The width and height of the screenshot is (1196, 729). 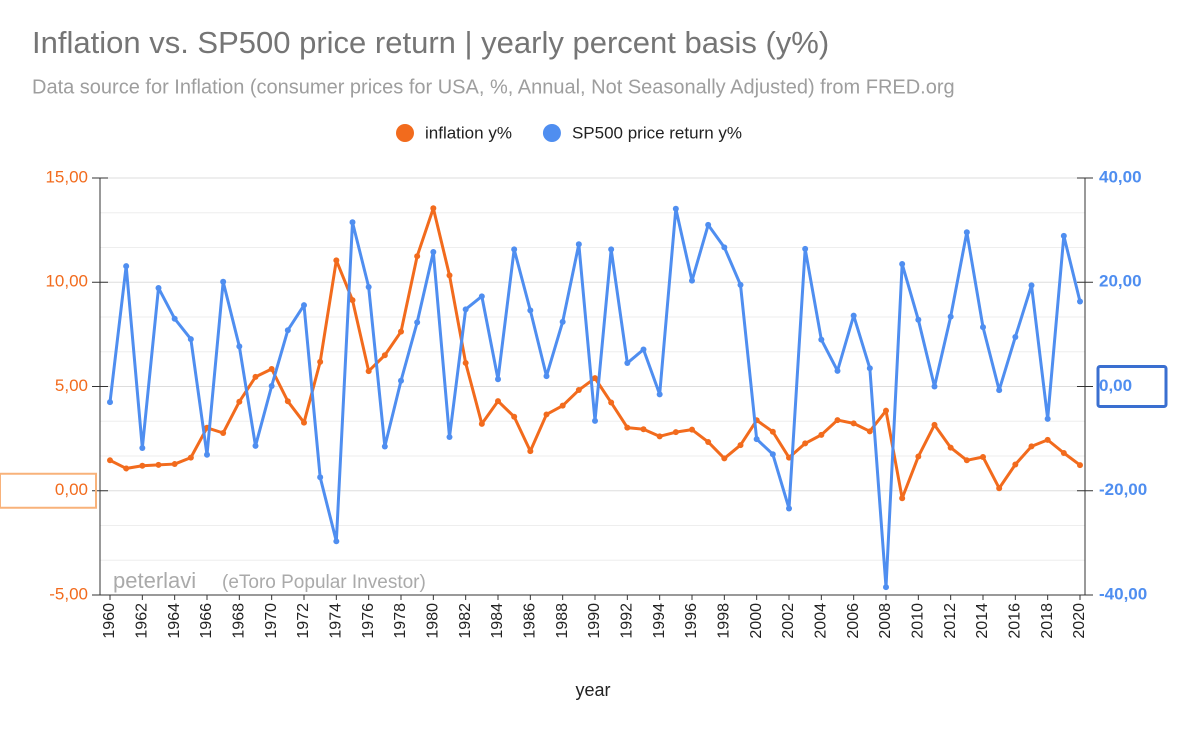 I want to click on x-tick-label: 1964, so click(x=174, y=621).